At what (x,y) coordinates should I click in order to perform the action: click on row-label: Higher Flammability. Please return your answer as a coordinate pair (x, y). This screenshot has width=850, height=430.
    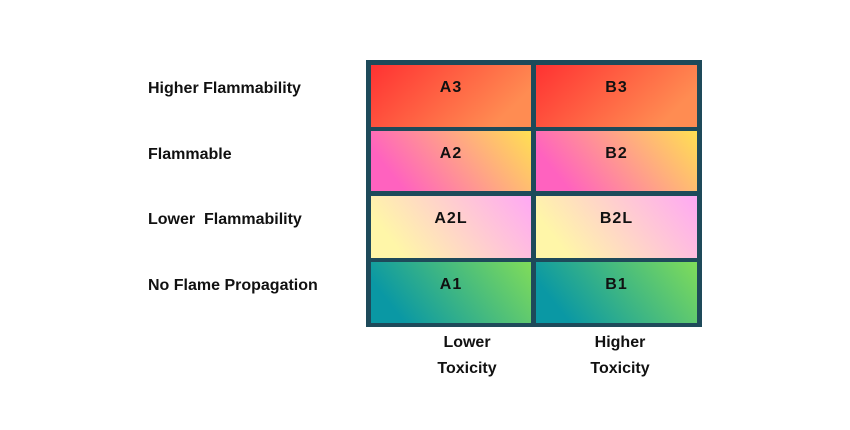
    Looking at the image, I should click on (224, 88).